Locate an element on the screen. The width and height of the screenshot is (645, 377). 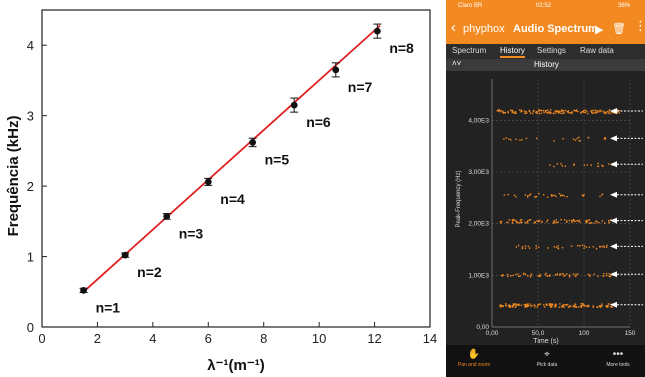
history-y-tick-label: 0,00 is located at coordinates (482, 327).